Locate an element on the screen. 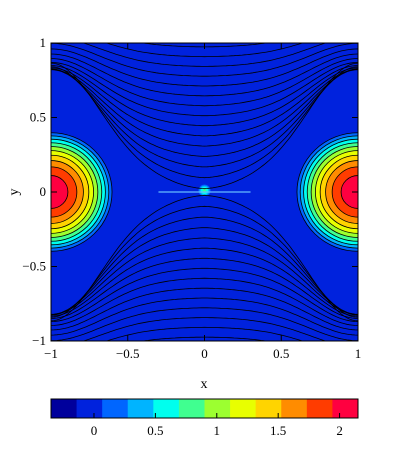  y-tick-label: −0.5 is located at coordinates (34, 266).